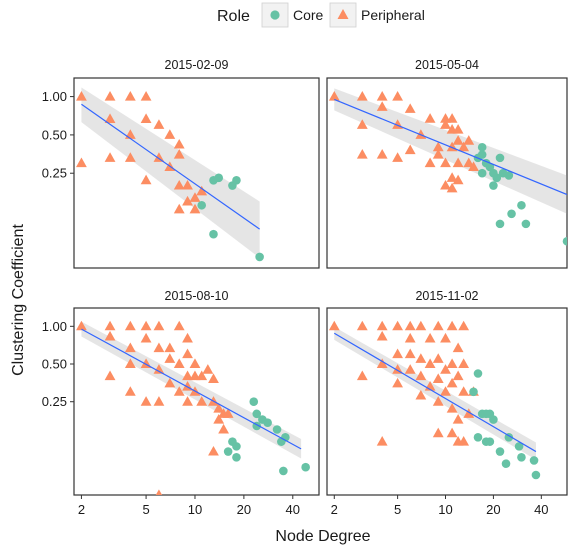 The width and height of the screenshot is (569, 548). I want to click on y-tick-label: 1.00, so click(54, 326).